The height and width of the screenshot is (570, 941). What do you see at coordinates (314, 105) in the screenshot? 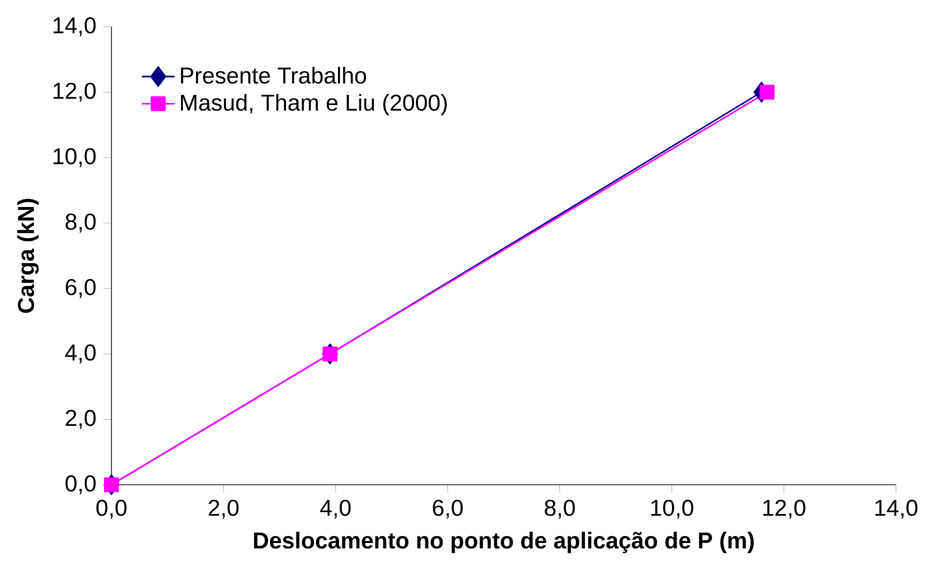
I see `legend-label: Masud, Tham e Liu (2000)` at bounding box center [314, 105].